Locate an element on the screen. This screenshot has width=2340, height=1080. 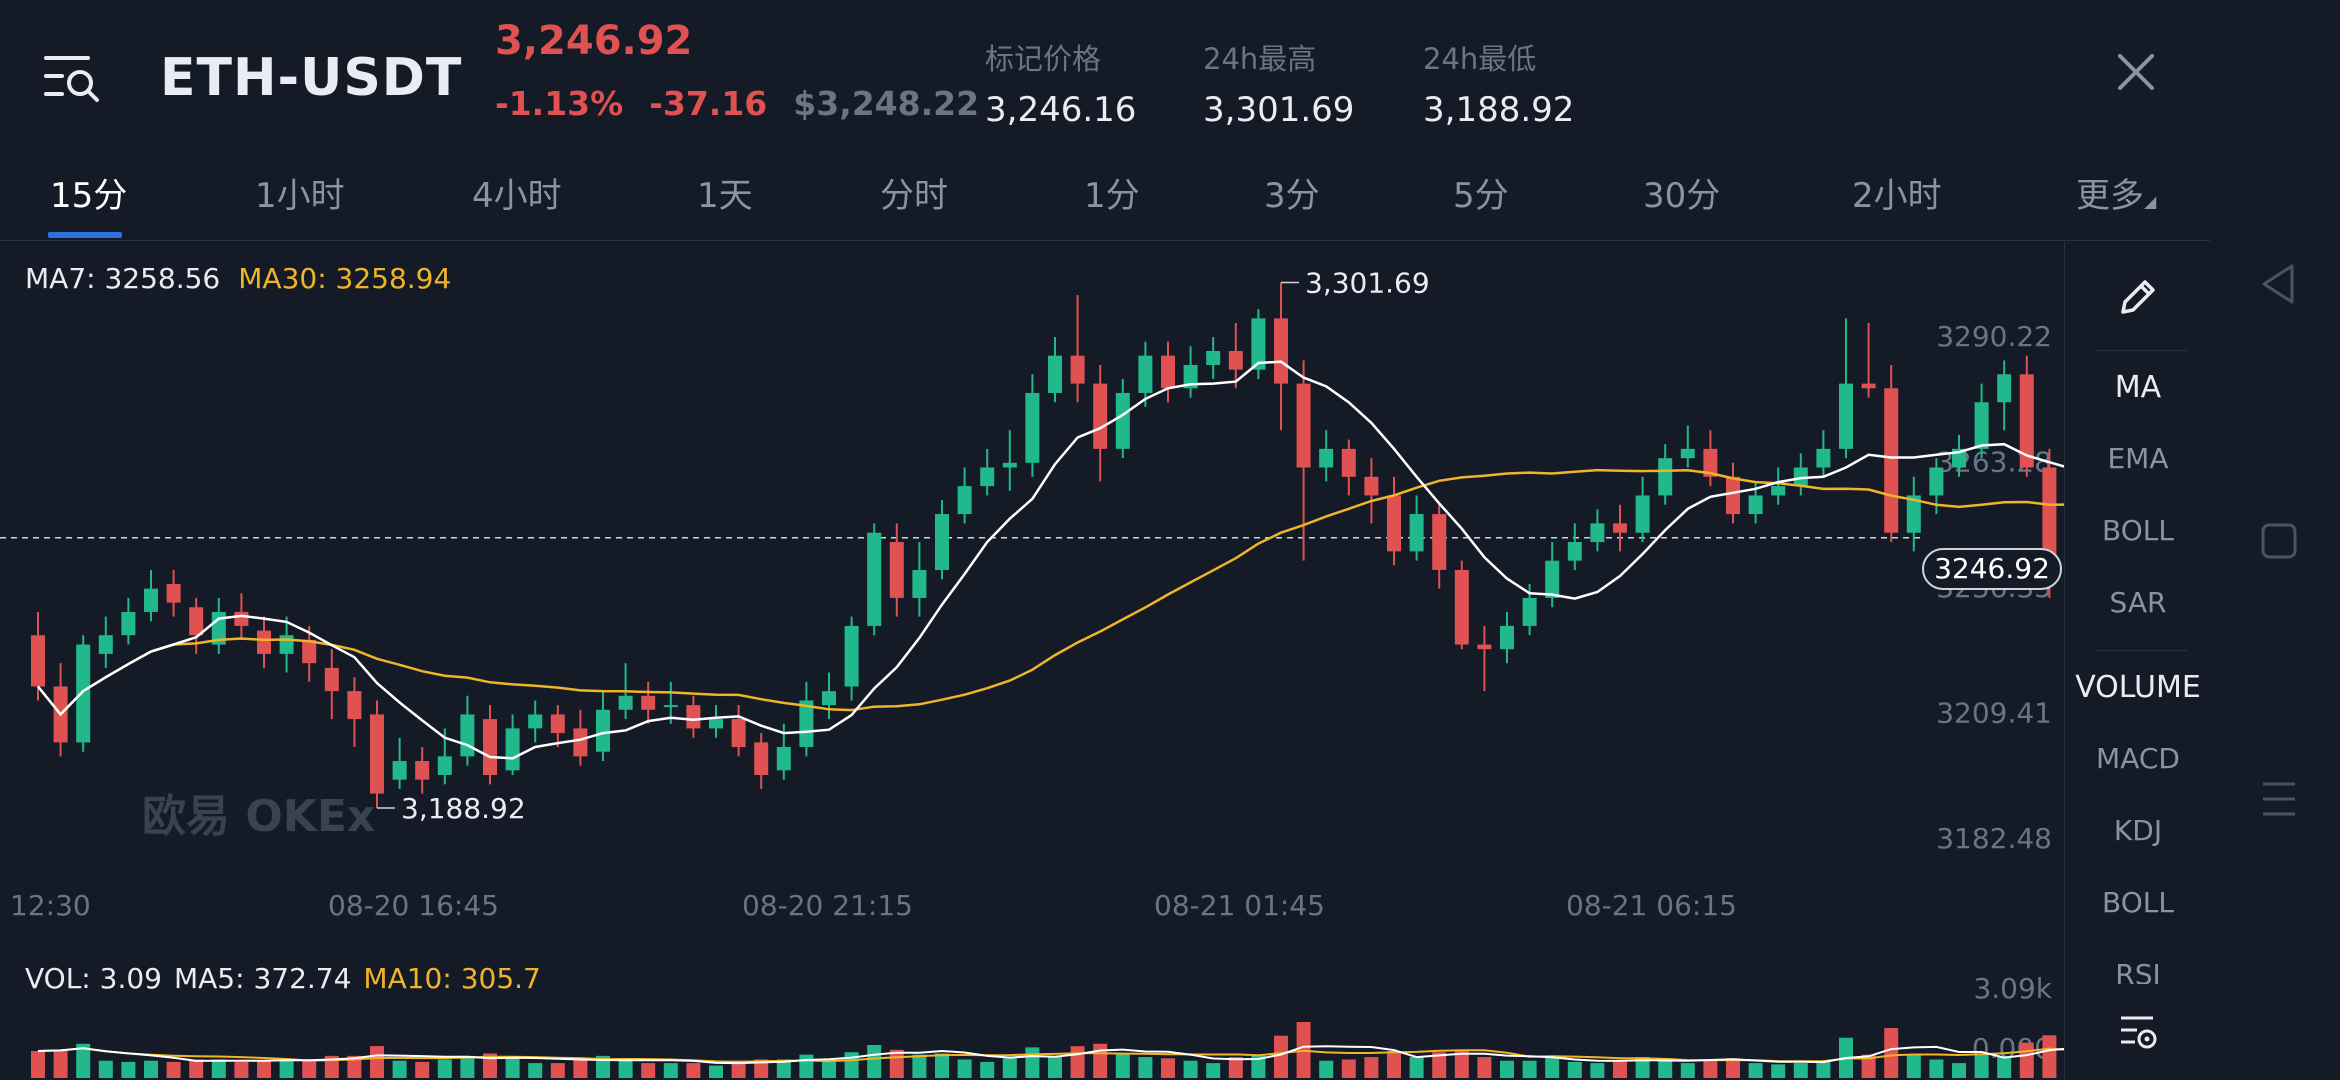
stat-value: 3,301.69 is located at coordinates (1279, 110).